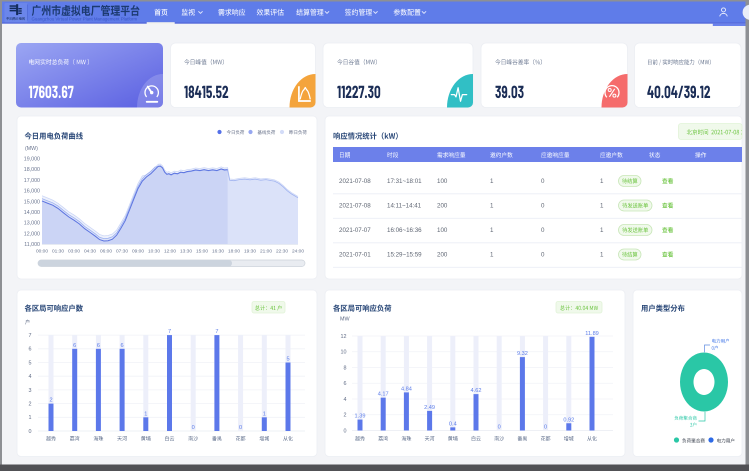  What do you see at coordinates (298, 252) in the screenshot?
I see `svg-text: 24:00` at bounding box center [298, 252].